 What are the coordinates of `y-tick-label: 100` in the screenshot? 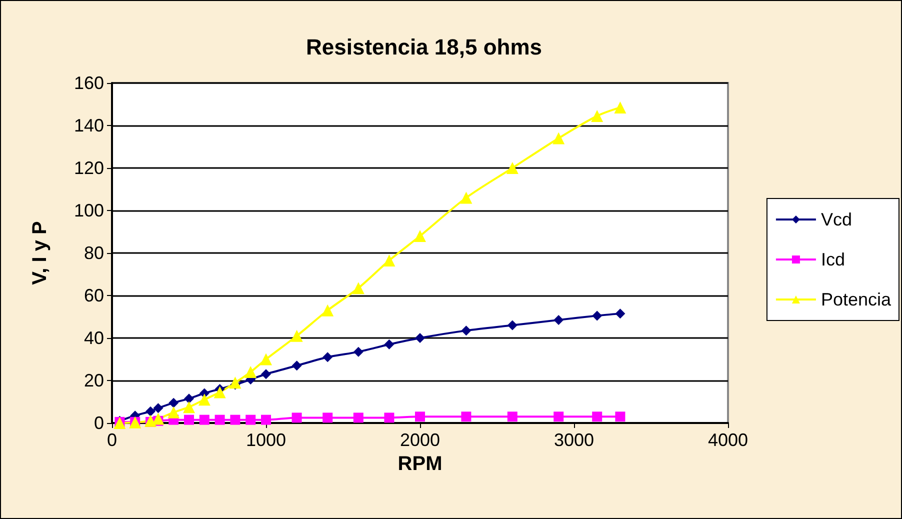 It's located at (89, 210).